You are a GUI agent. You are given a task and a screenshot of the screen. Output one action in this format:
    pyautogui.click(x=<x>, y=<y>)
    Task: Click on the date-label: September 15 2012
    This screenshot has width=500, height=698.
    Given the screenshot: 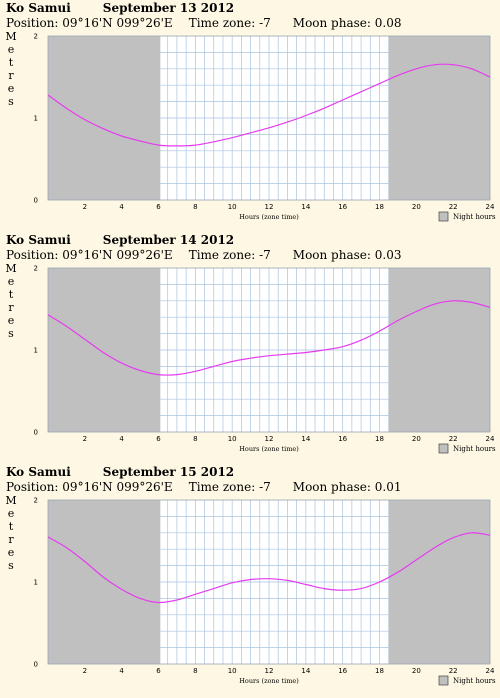 What is the action you would take?
    pyautogui.click(x=168, y=472)
    